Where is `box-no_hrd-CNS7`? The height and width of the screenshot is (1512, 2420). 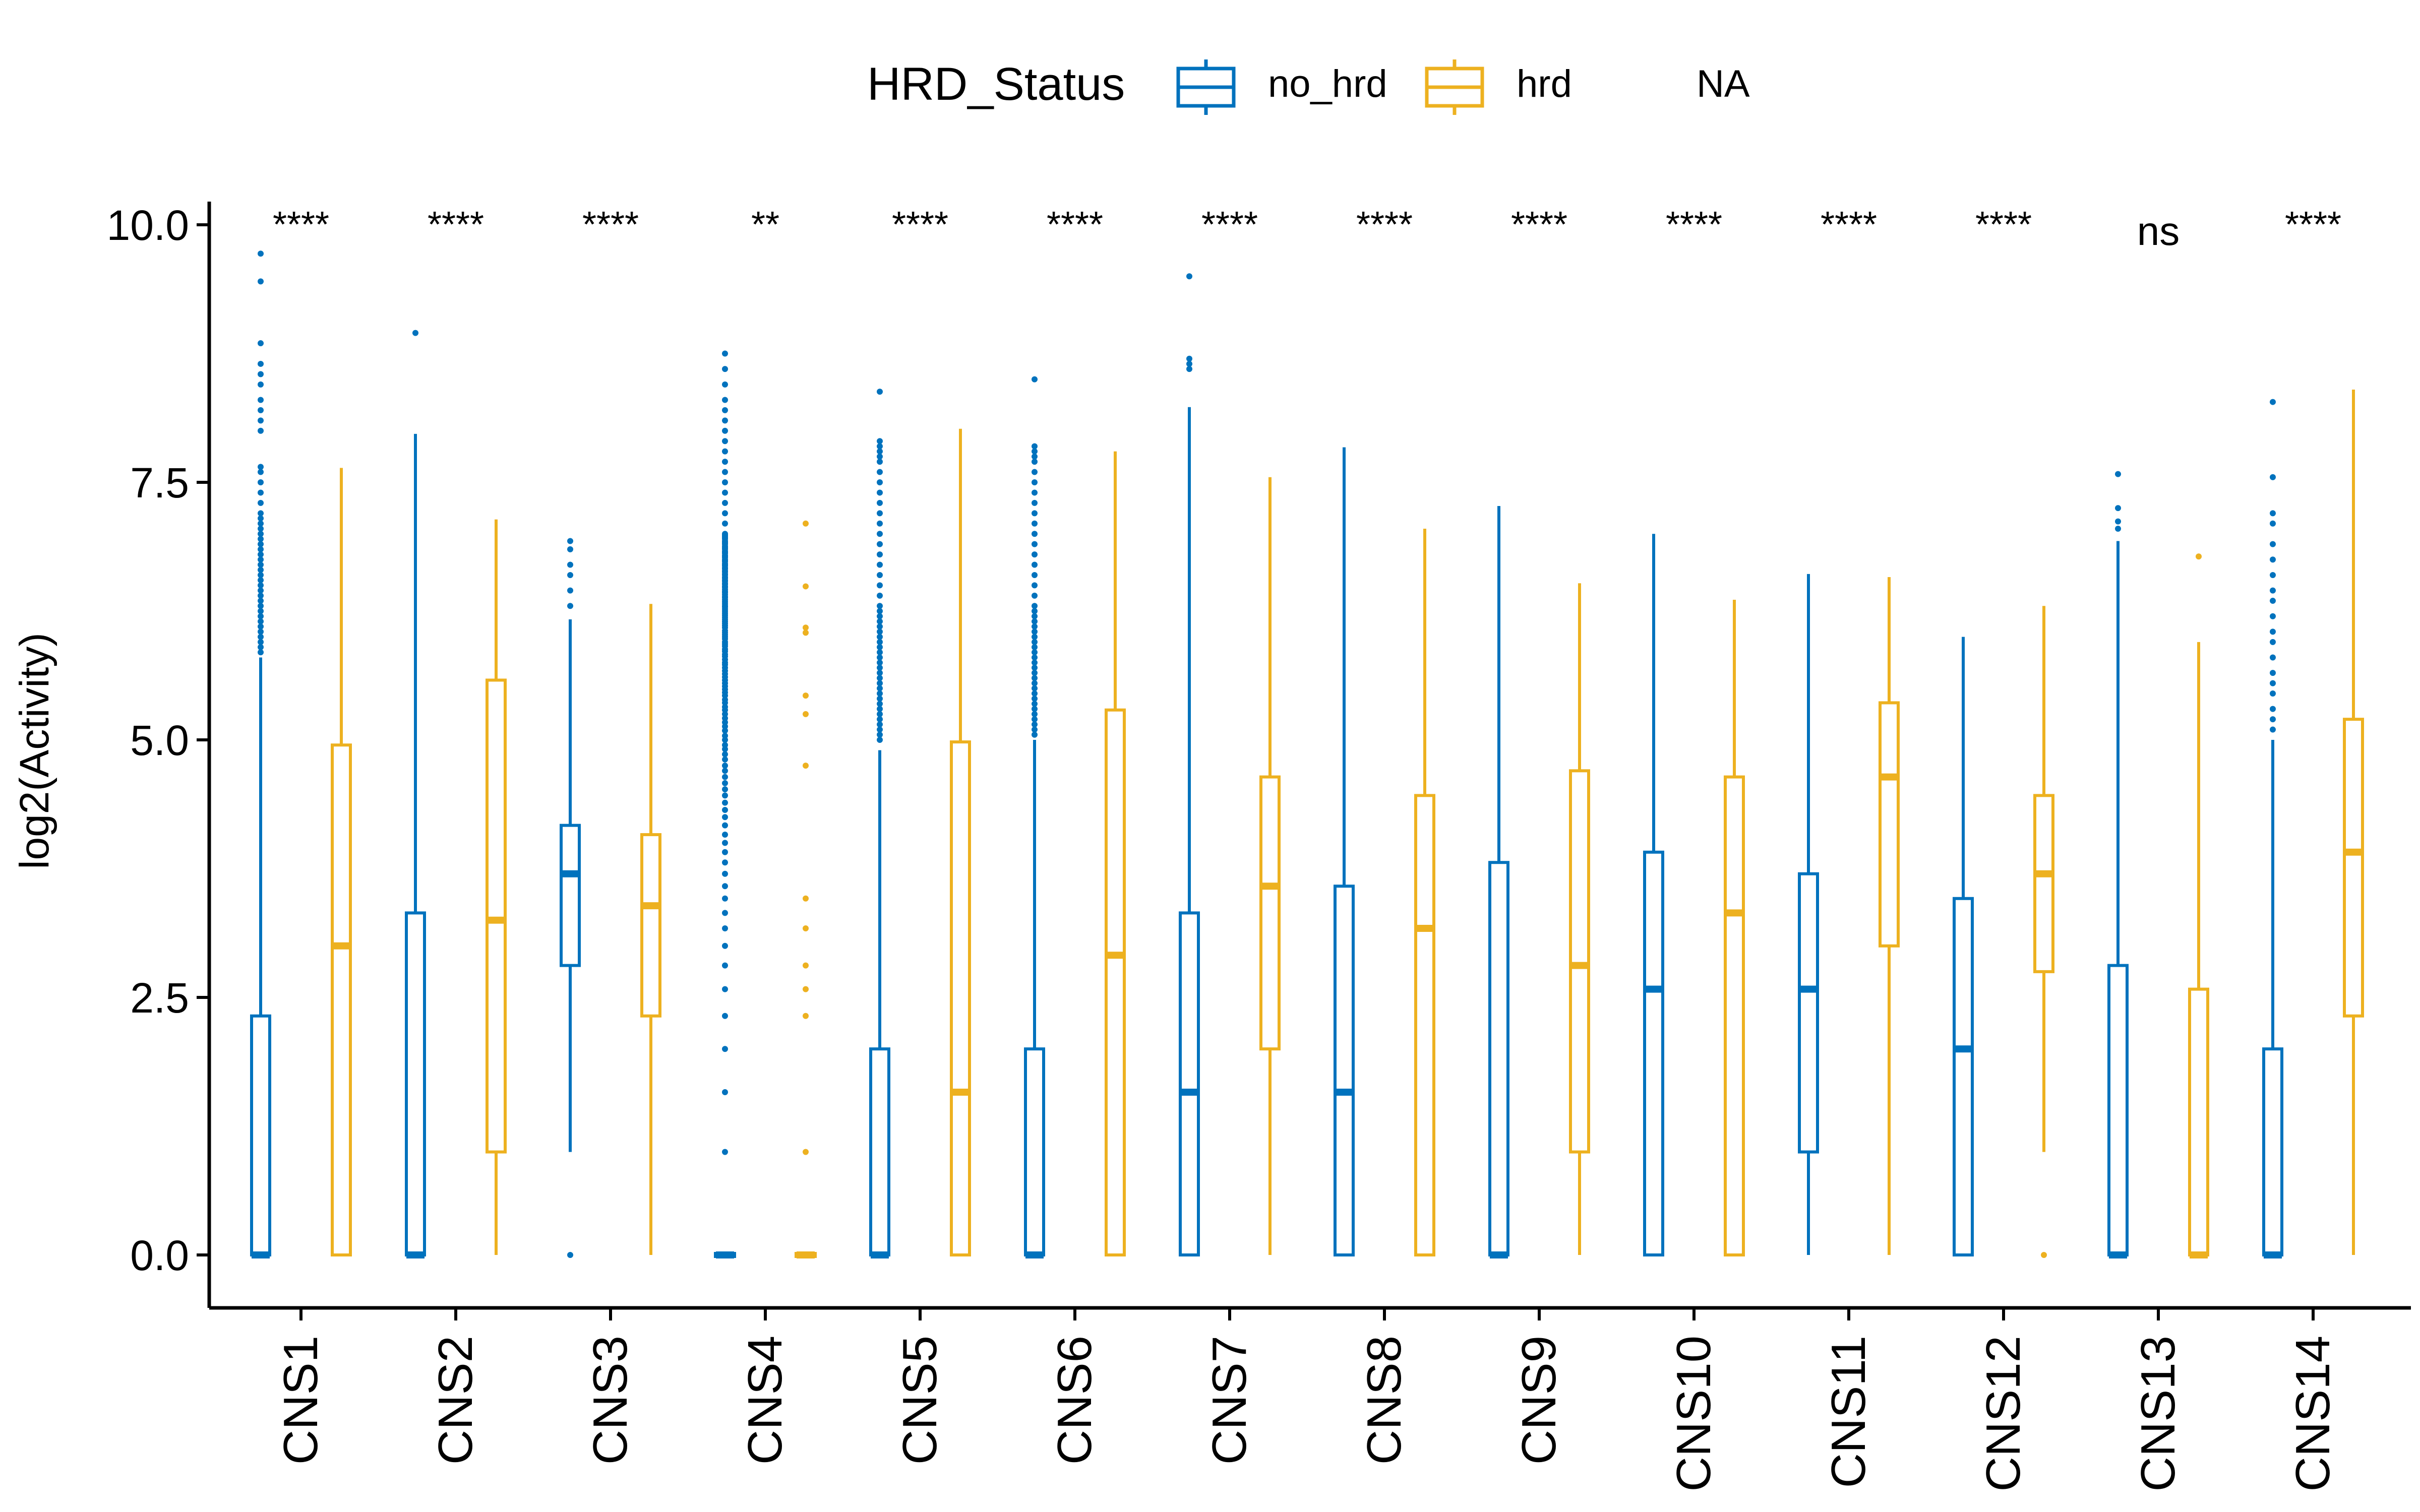 box-no_hrd-CNS7 is located at coordinates (1189, 765).